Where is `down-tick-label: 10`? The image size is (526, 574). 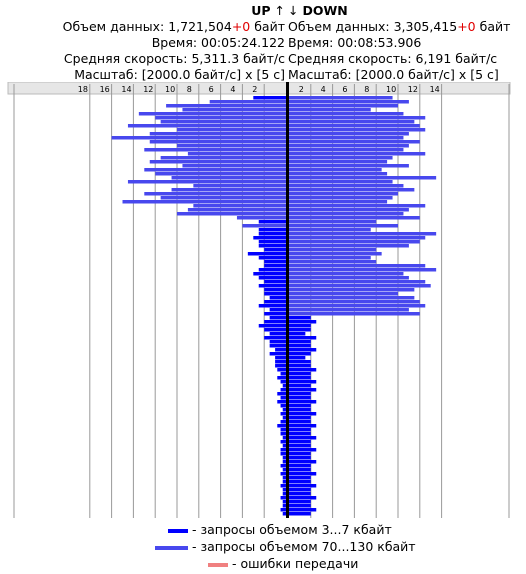
down-tick-label: 10 is located at coordinates (391, 89).